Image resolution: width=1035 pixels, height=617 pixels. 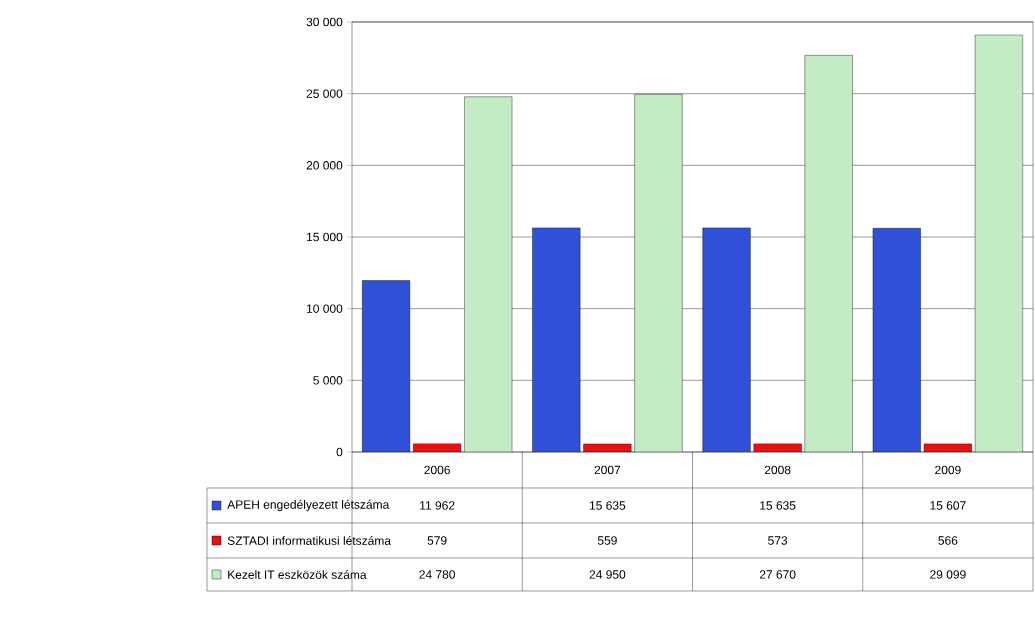 I want to click on data-label: 566, so click(x=948, y=540).